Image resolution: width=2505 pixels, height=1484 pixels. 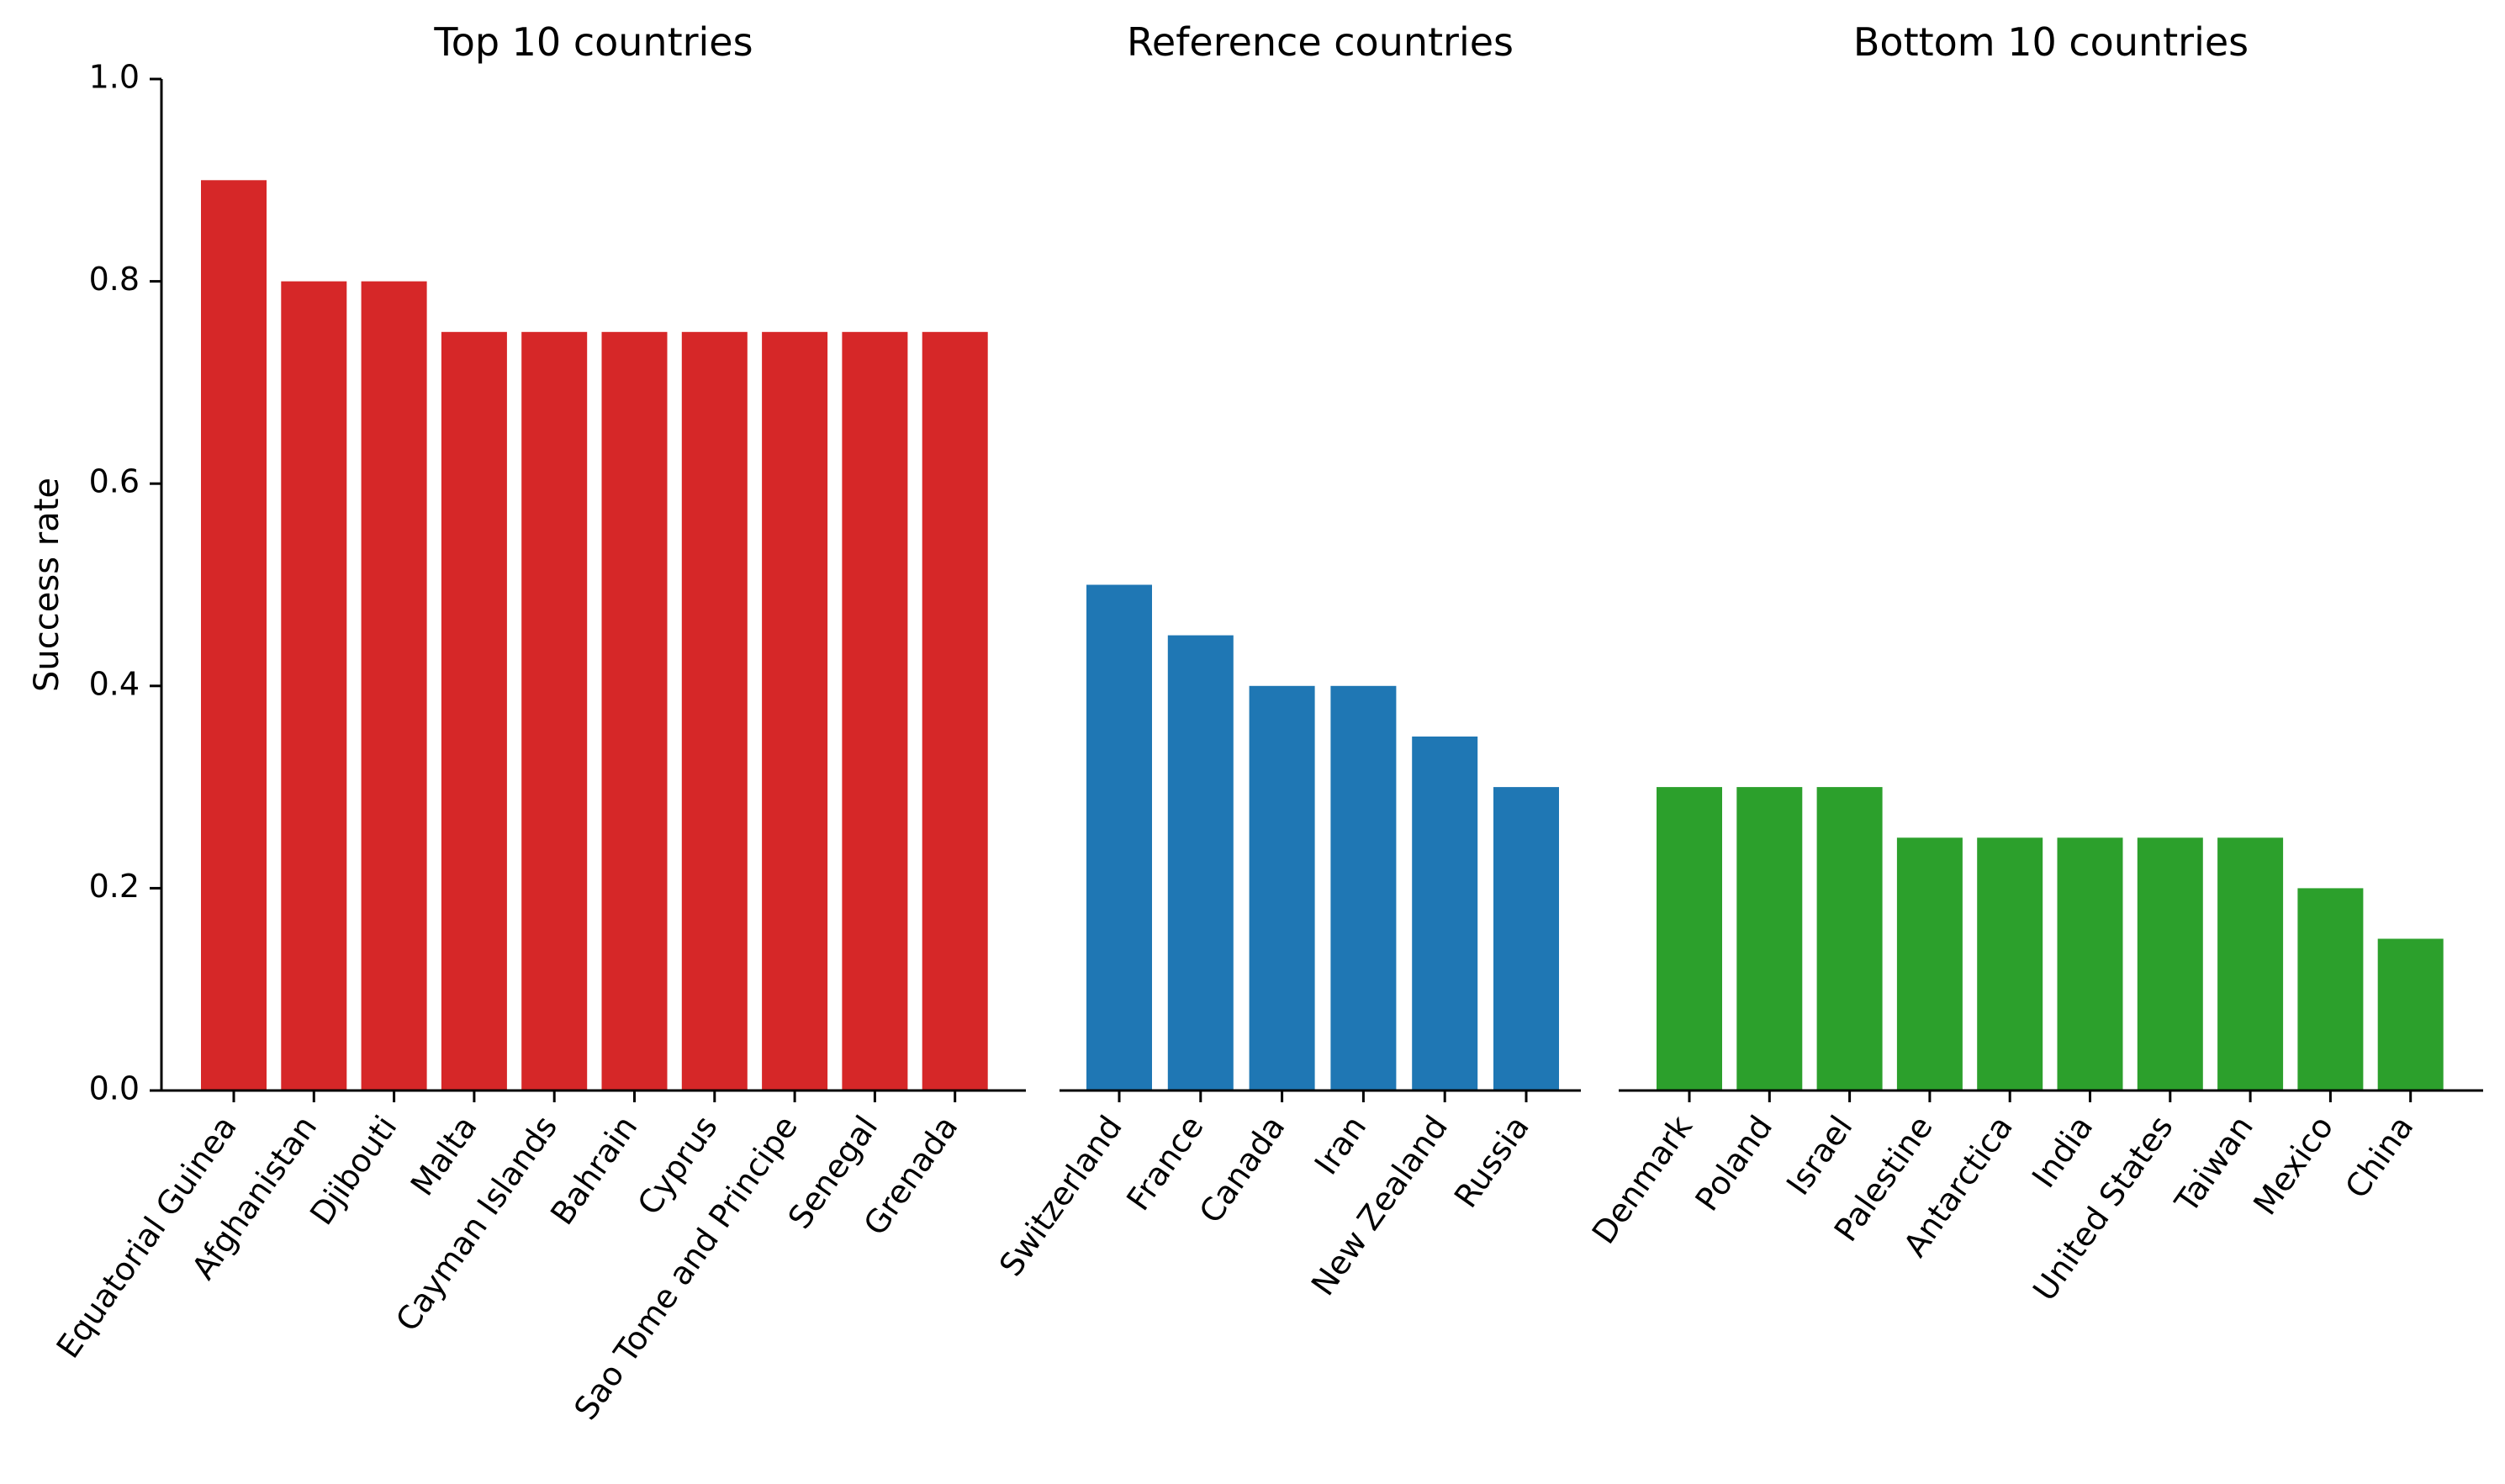 What do you see at coordinates (2330, 990) in the screenshot?
I see `bar-mexico` at bounding box center [2330, 990].